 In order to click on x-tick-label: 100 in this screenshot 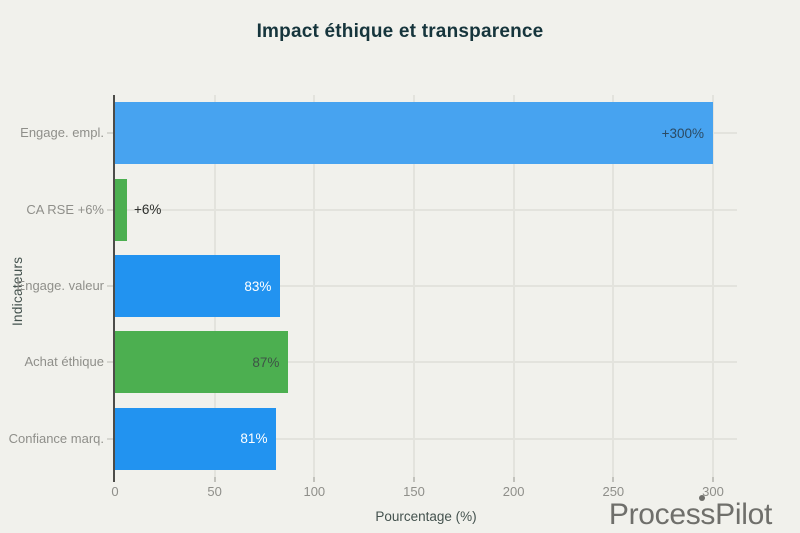, I will do `click(314, 491)`.